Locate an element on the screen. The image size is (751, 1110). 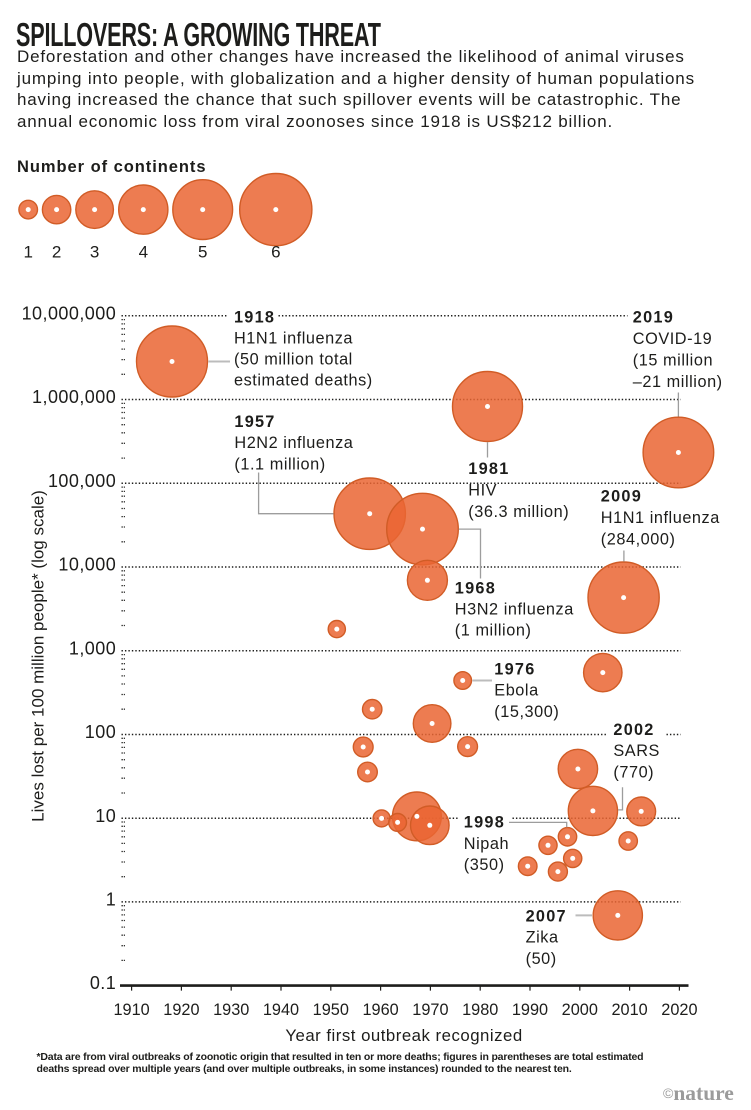
svg-text: HIV is located at coordinates (482, 491).